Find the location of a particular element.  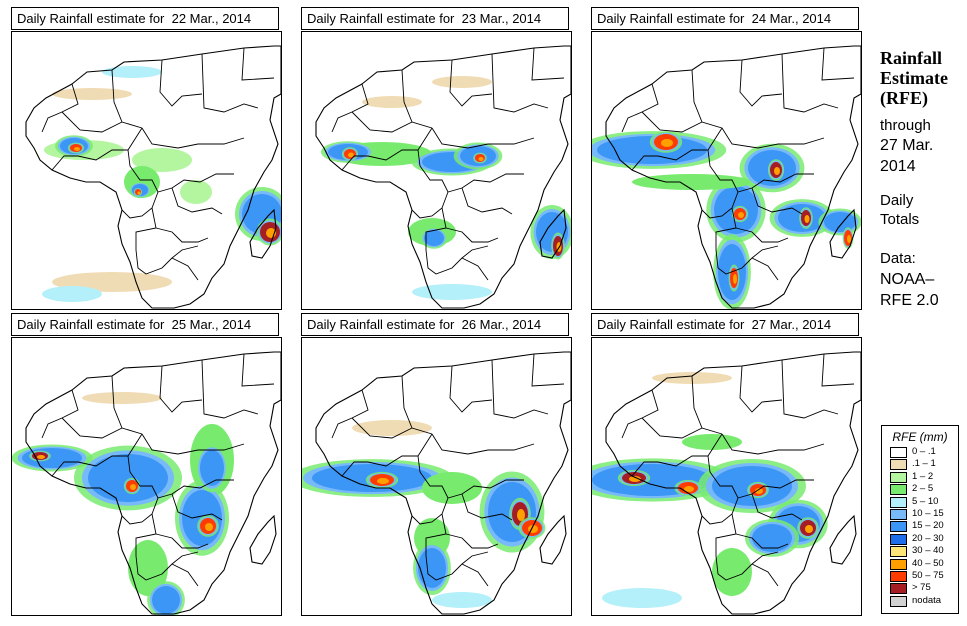

period-line: Totals is located at coordinates (900, 219).